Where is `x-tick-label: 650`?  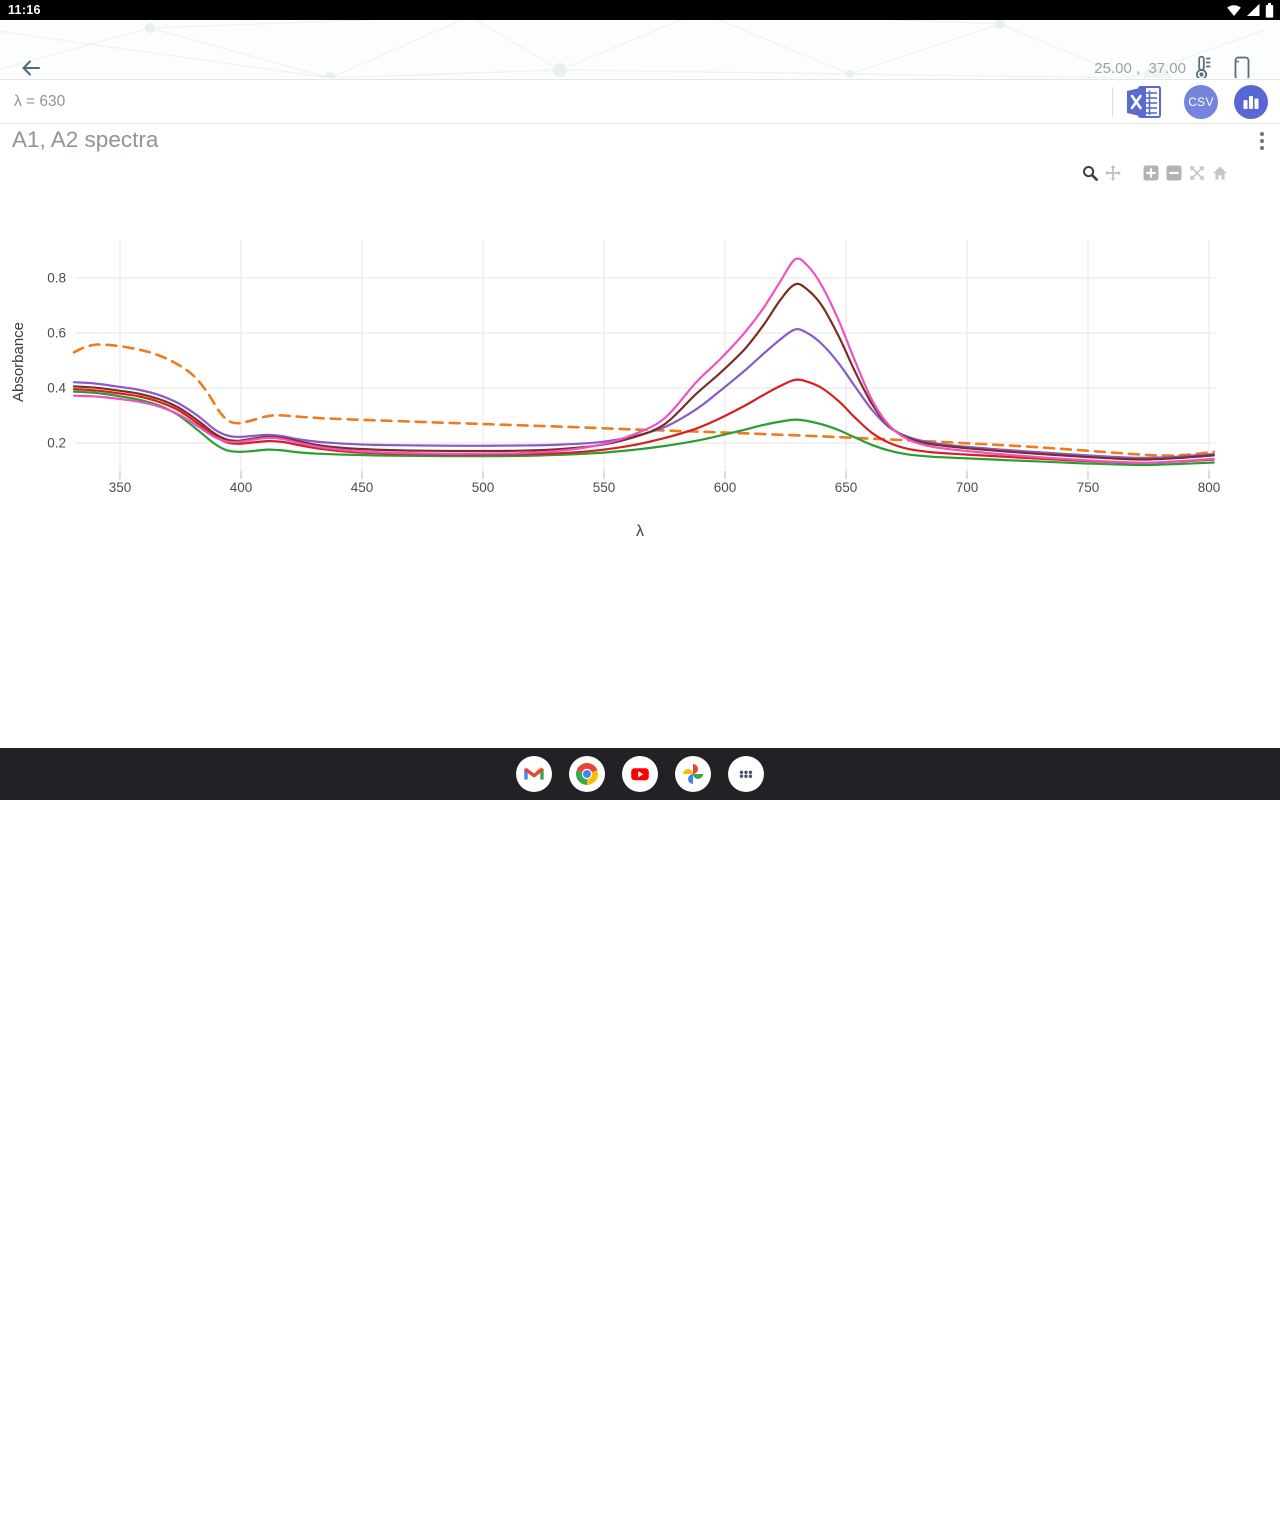 x-tick-label: 650 is located at coordinates (846, 487).